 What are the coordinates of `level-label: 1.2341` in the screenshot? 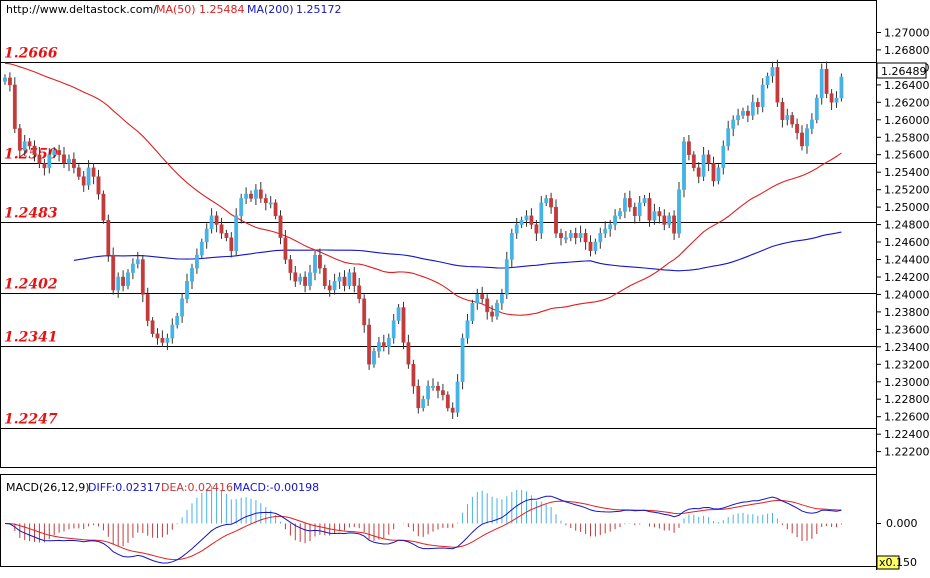 It's located at (31, 338).